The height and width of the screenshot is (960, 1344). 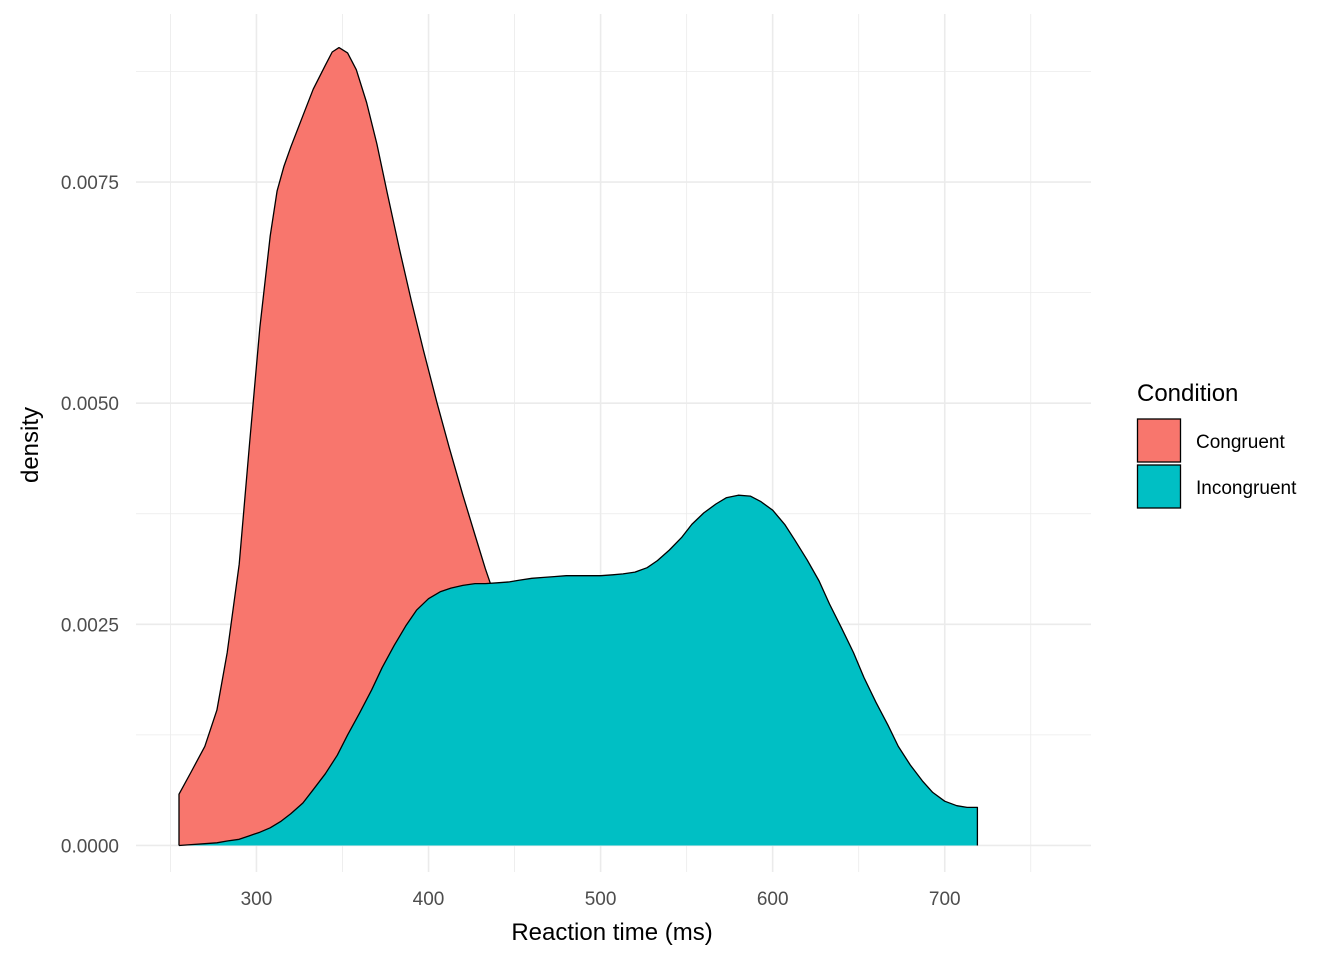 I want to click on x-tick-label: 500, so click(x=601, y=899).